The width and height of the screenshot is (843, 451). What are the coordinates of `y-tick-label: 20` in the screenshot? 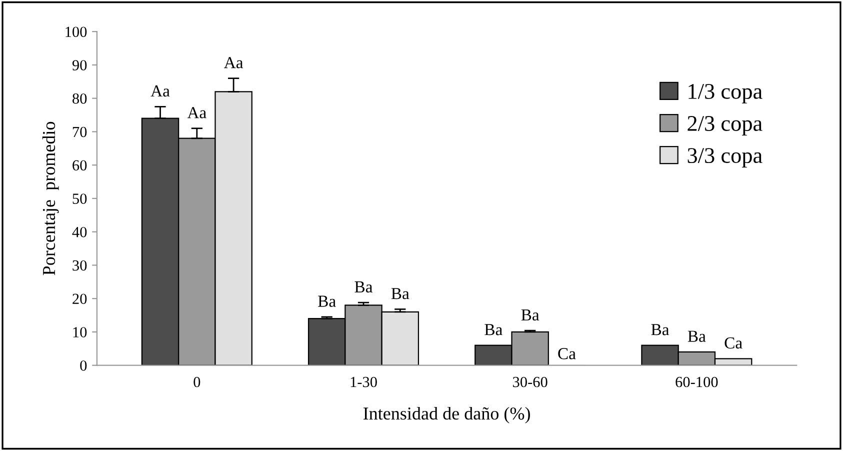 It's located at (79, 299).